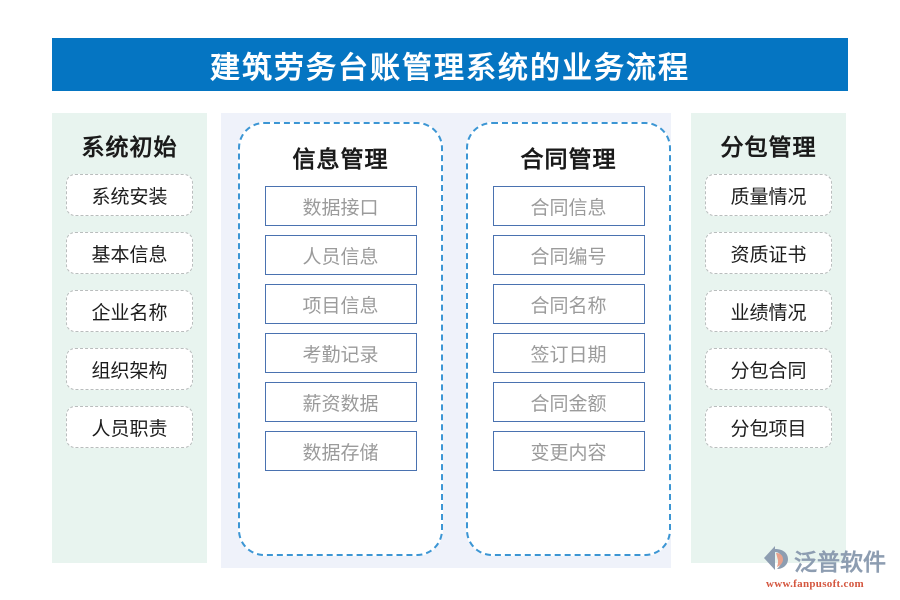 The height and width of the screenshot is (600, 900). Describe the element at coordinates (568, 255) in the screenshot. I see `node-contract-management-1: 合同编号` at that location.